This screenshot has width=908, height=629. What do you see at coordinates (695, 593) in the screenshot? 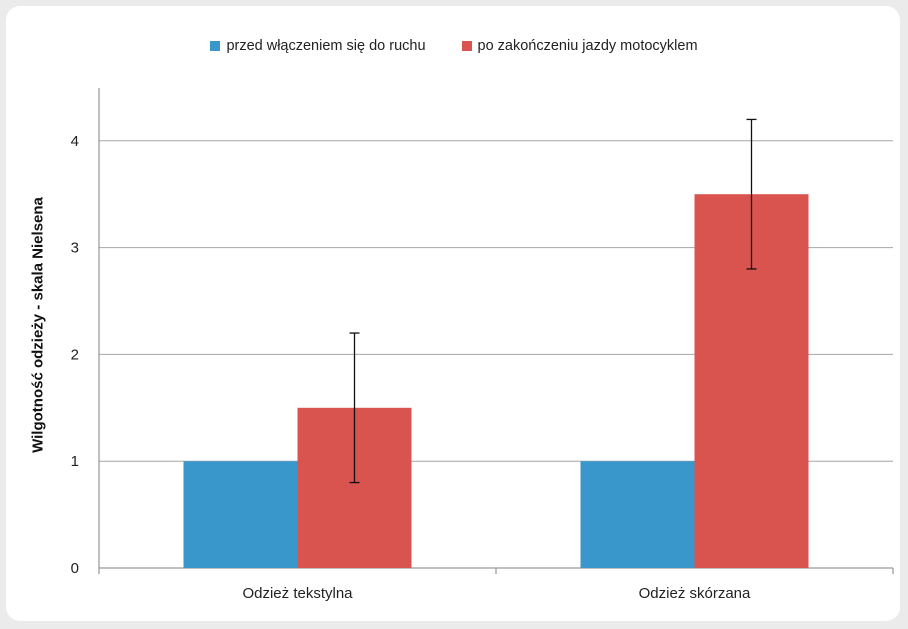
I see `x-tick-label: Odzież skórzana` at bounding box center [695, 593].